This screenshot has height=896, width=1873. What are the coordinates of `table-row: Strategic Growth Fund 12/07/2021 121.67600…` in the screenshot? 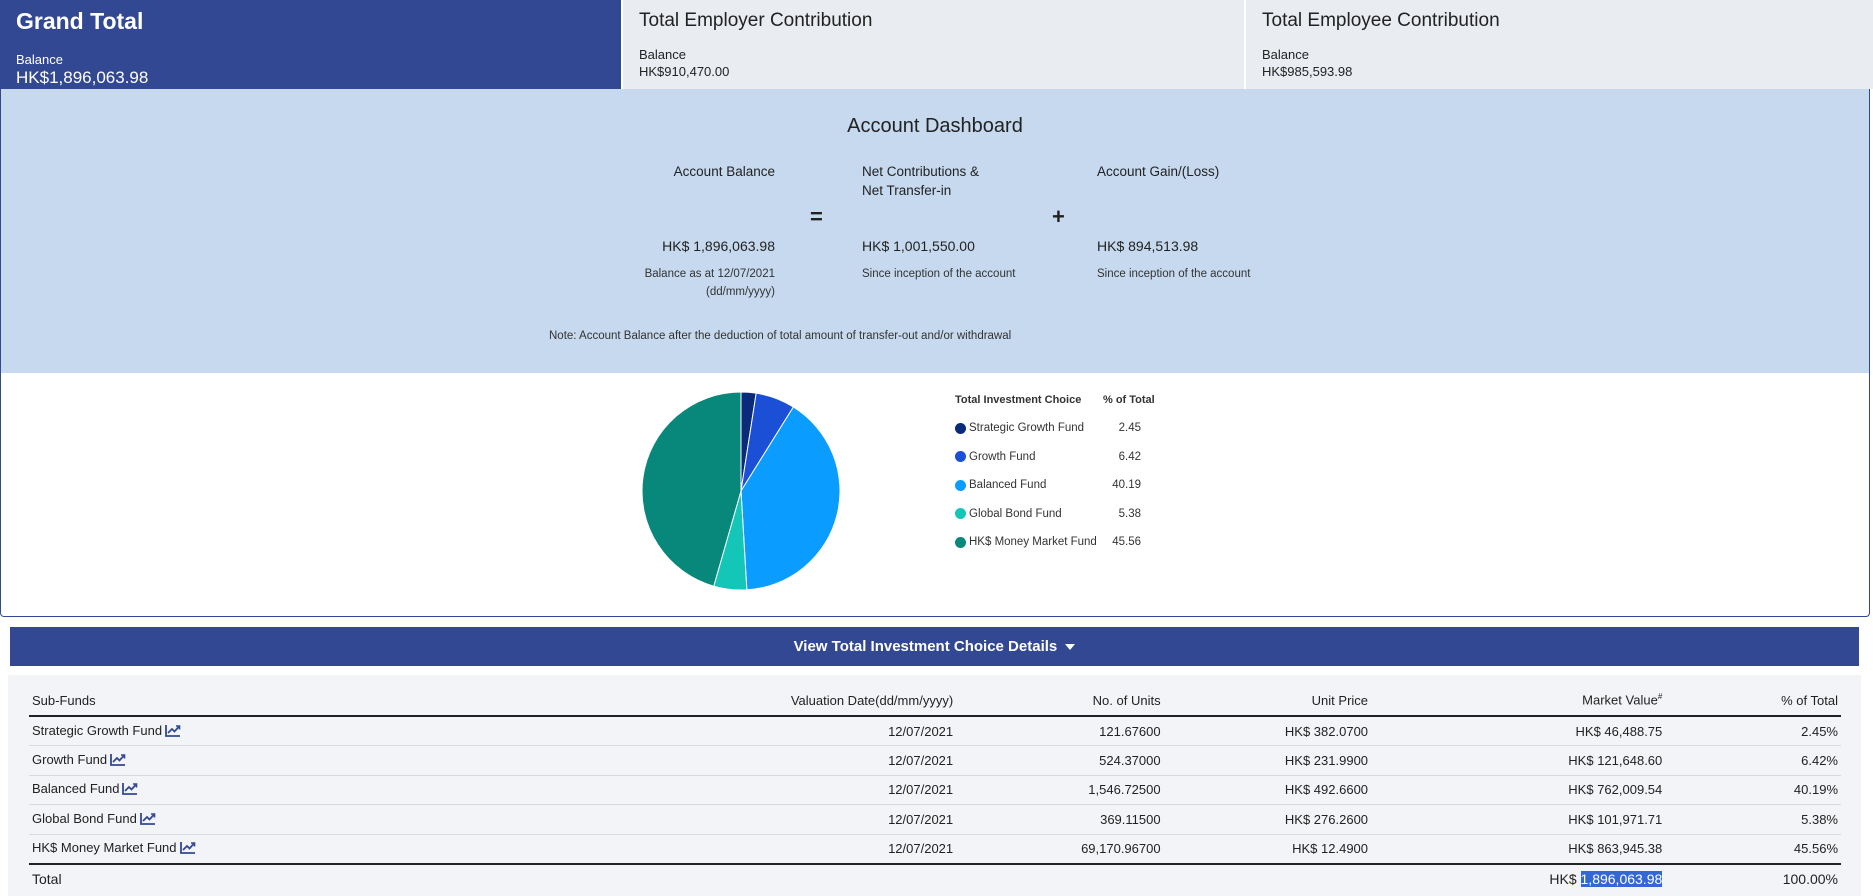 It's located at (935, 731).